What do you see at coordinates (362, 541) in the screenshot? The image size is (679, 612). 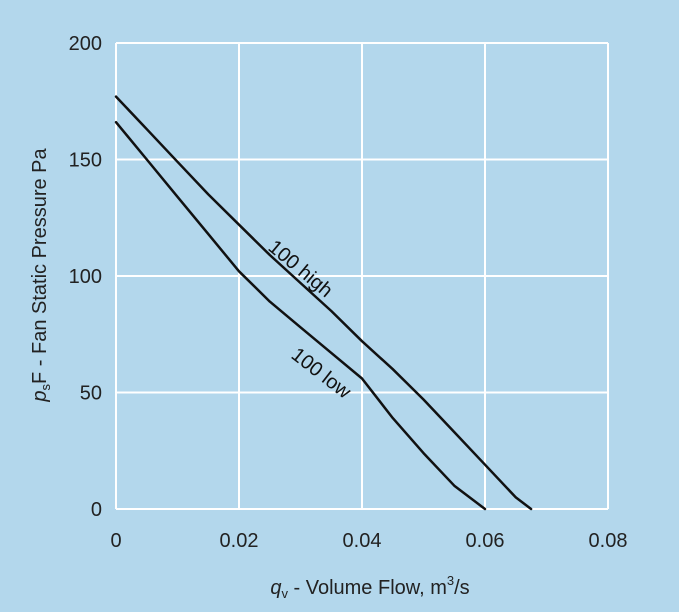 I see `x-tick-label: 0.04` at bounding box center [362, 541].